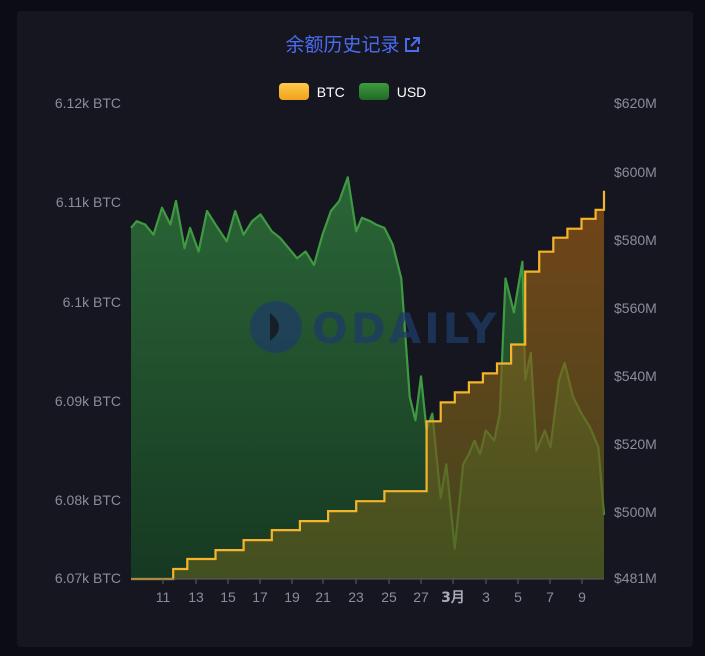  What do you see at coordinates (550, 597) in the screenshot?
I see `x-tick-label: 7` at bounding box center [550, 597].